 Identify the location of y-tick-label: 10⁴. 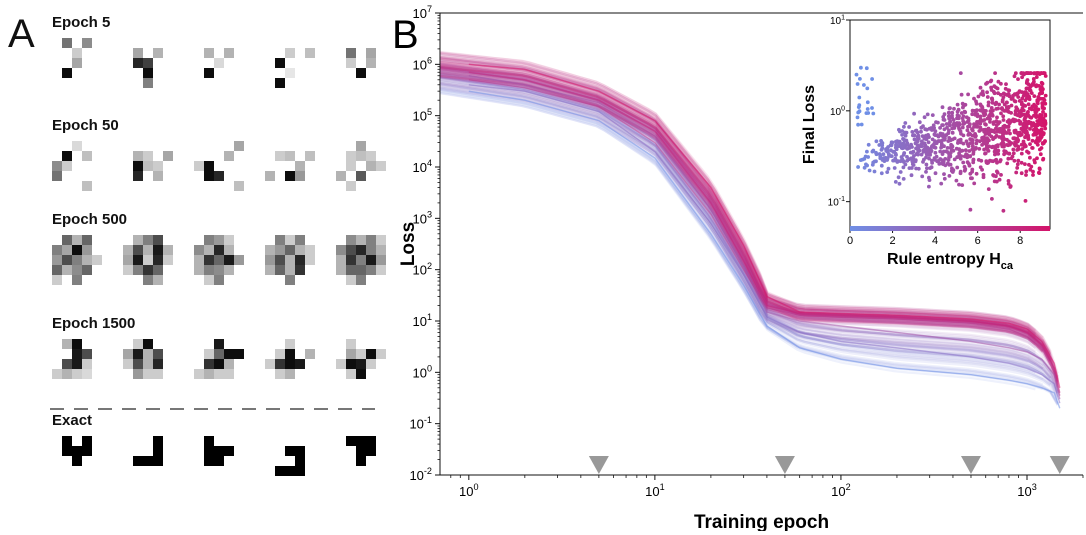
(422, 166).